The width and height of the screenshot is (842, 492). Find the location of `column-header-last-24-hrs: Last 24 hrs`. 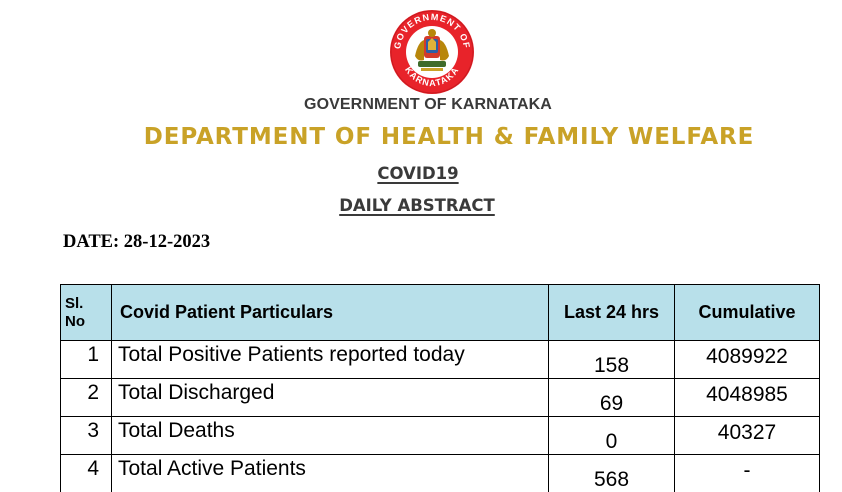

column-header-last-24-hrs: Last 24 hrs is located at coordinates (611, 312).